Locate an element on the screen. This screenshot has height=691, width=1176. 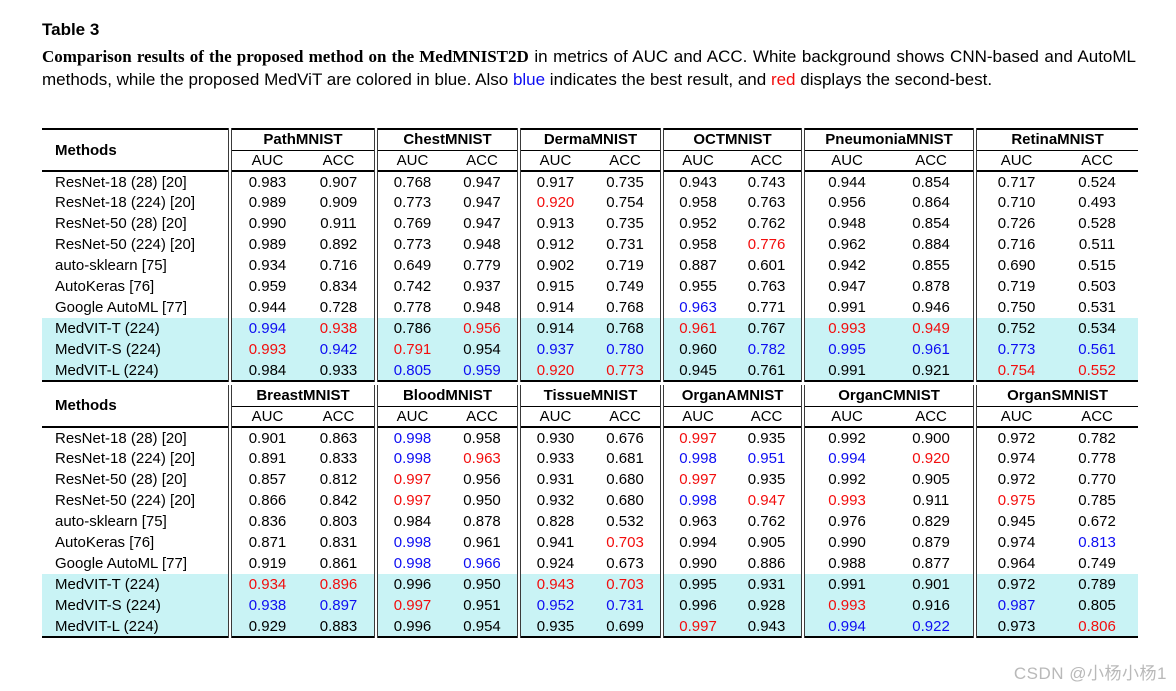
value-cell: 0.938 is located at coordinates (265, 605).